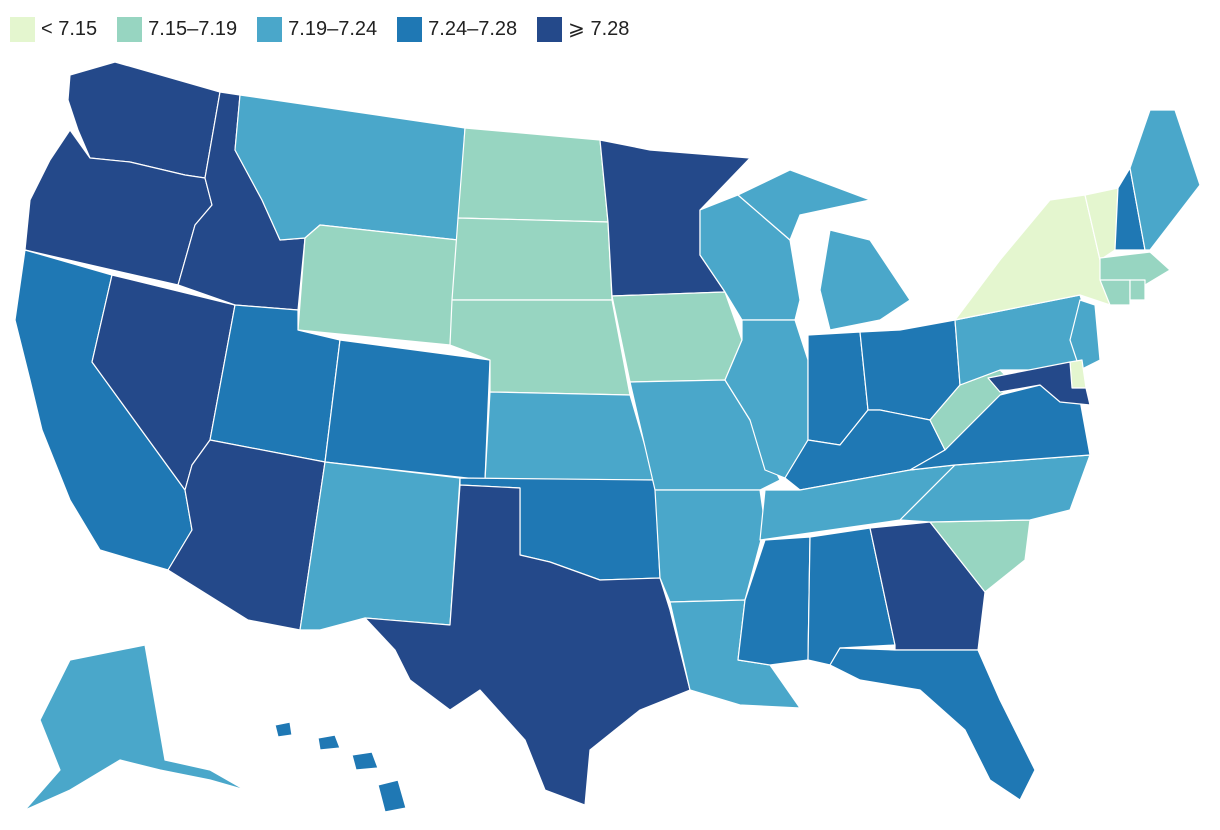  What do you see at coordinates (766, 399) in the screenshot?
I see `state-IL` at bounding box center [766, 399].